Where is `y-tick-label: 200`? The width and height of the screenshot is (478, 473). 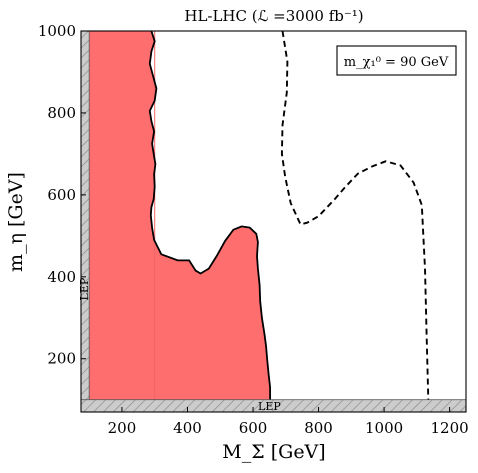 y-tick-label: 200 is located at coordinates (61, 359).